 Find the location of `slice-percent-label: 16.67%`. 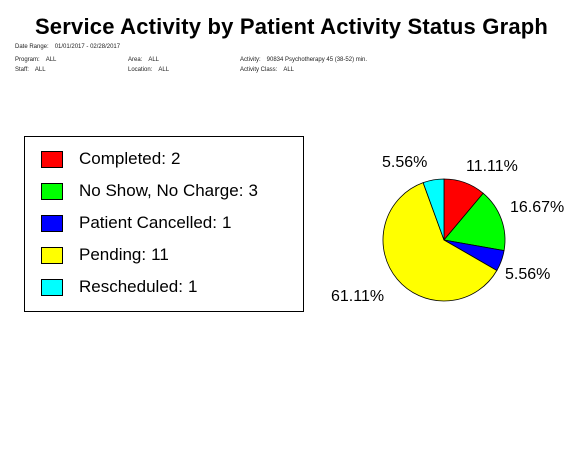

slice-percent-label: 16.67% is located at coordinates (537, 207).